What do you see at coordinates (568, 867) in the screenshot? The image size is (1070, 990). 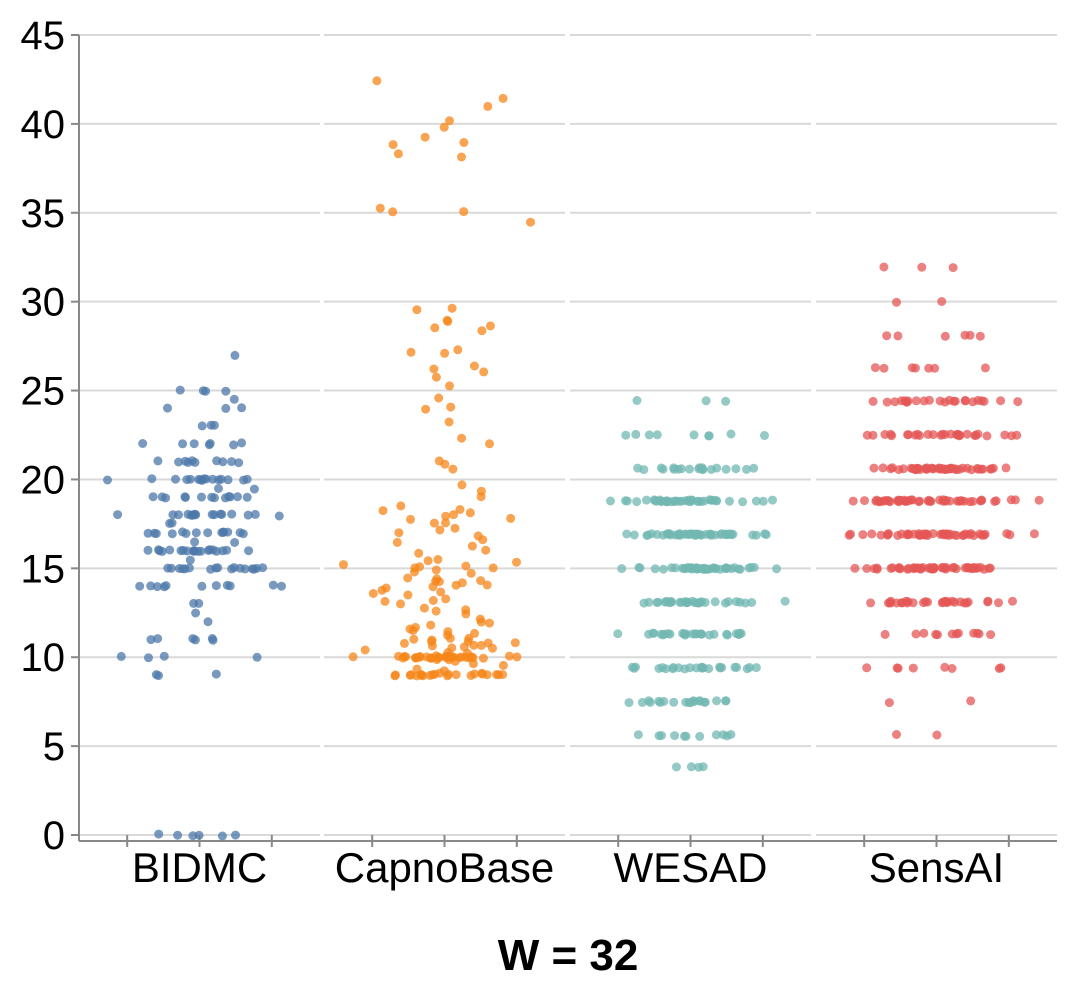 I see `category-labels: BIDMC CapnoBase WESAD SensAI` at bounding box center [568, 867].